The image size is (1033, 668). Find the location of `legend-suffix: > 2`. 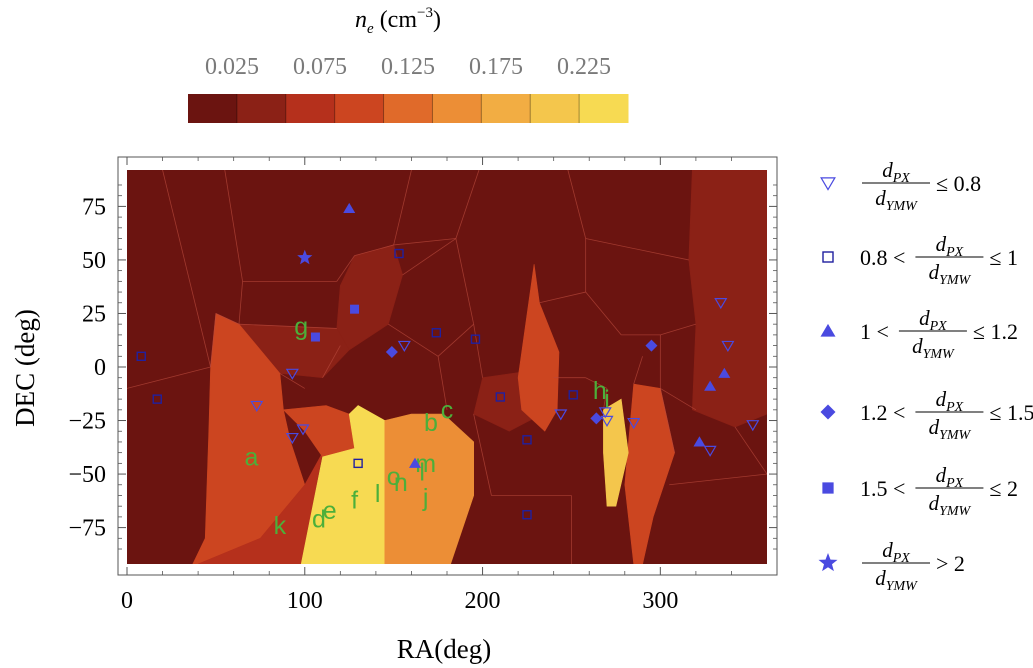

legend-suffix: > 2 is located at coordinates (950, 563).